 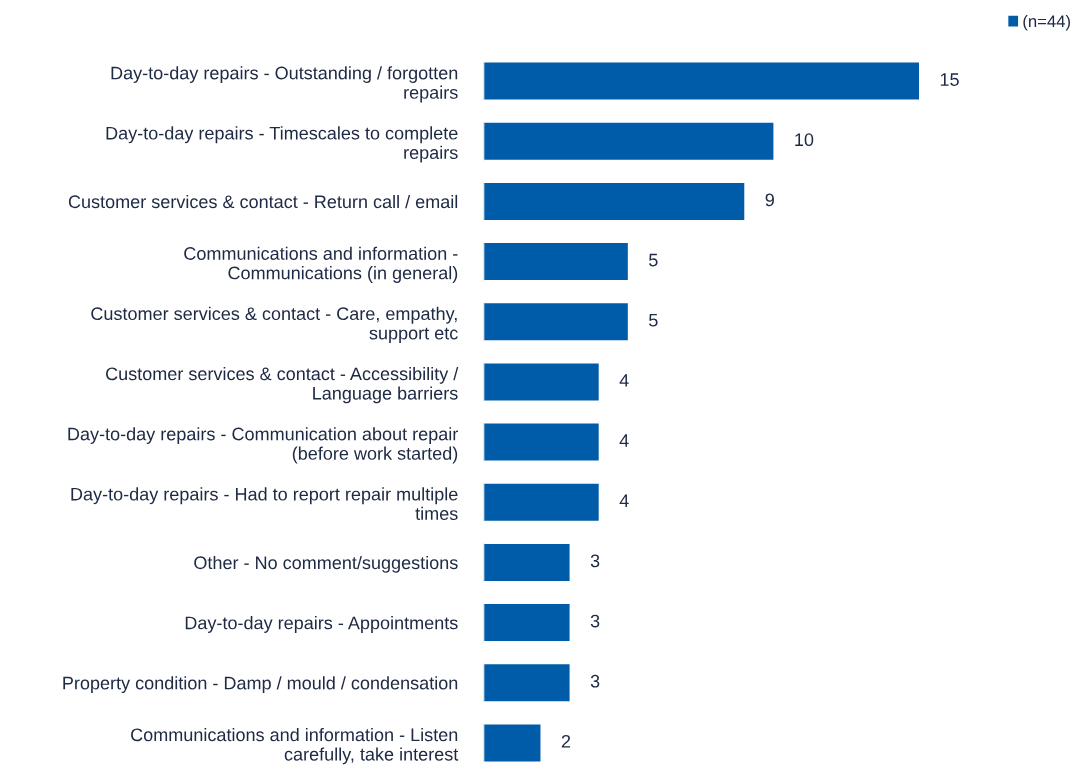 I want to click on data-label: 2, so click(x=566, y=741).